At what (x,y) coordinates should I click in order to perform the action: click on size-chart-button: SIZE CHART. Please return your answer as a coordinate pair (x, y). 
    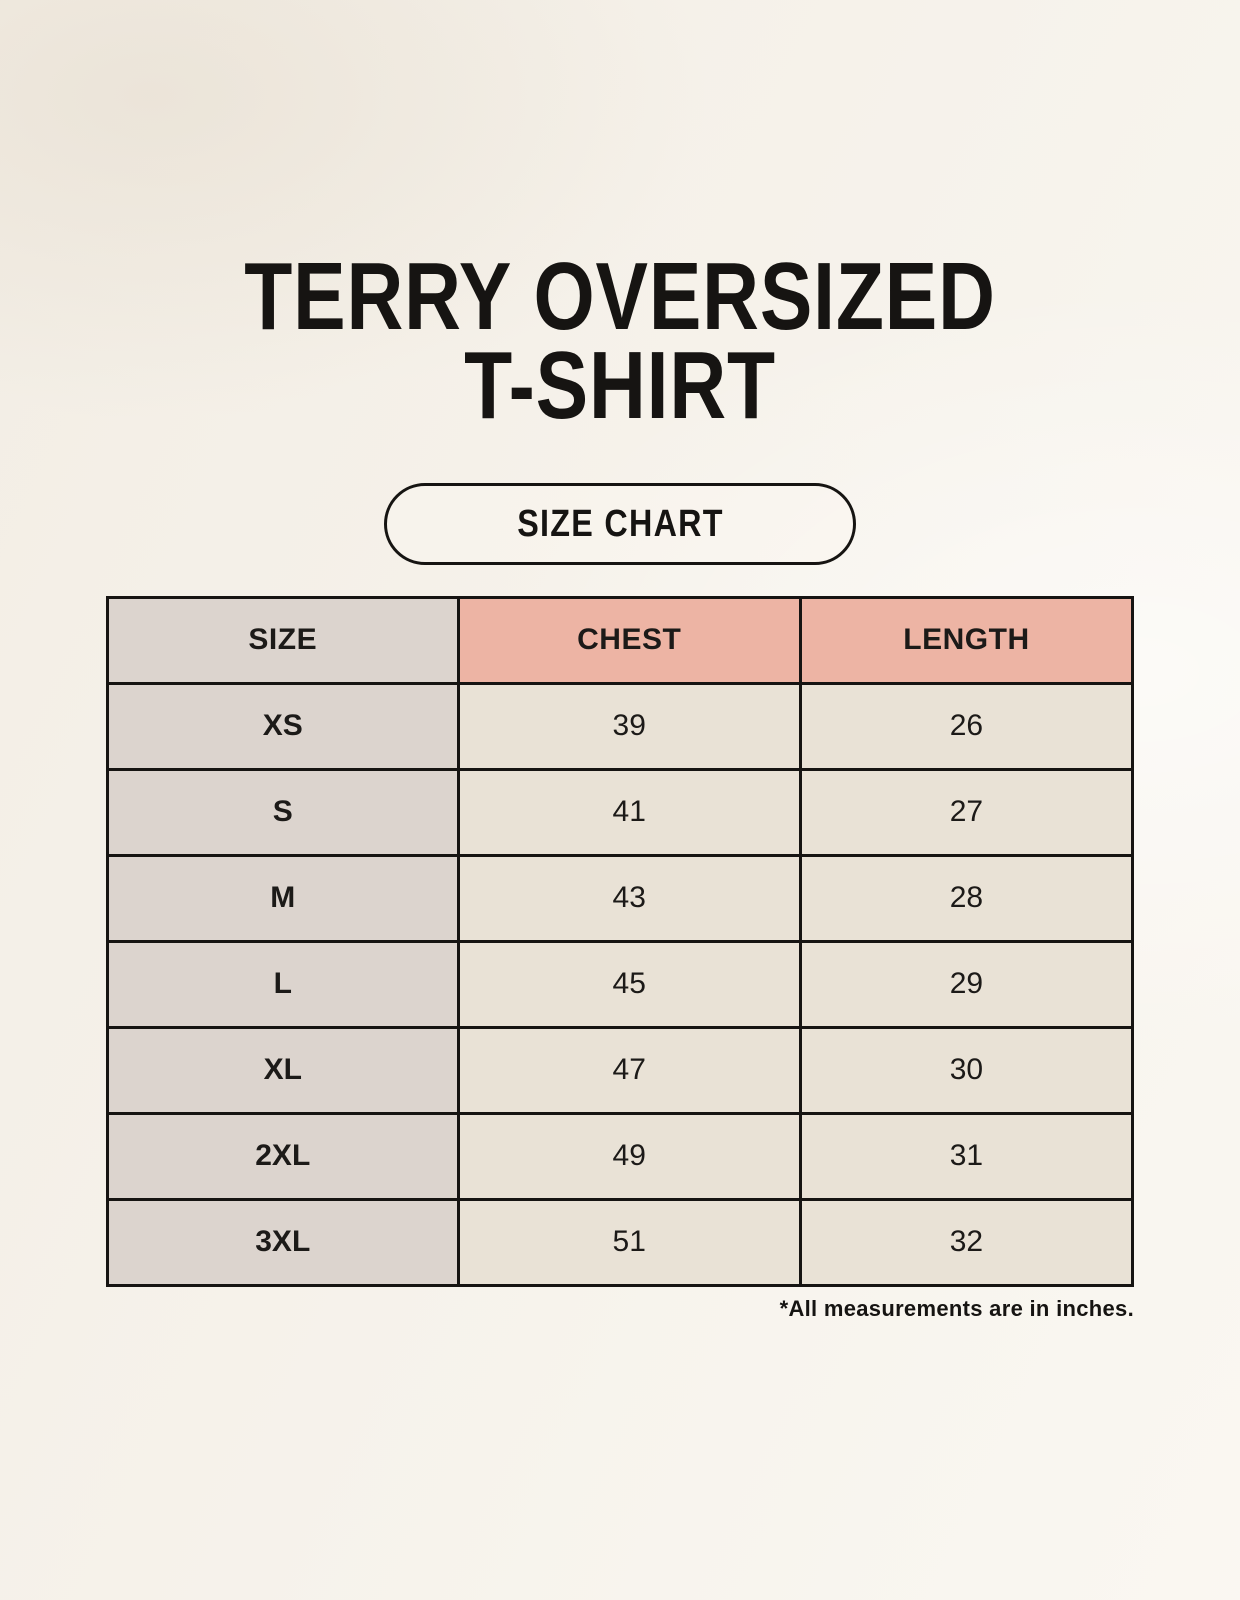
    Looking at the image, I should click on (620, 523).